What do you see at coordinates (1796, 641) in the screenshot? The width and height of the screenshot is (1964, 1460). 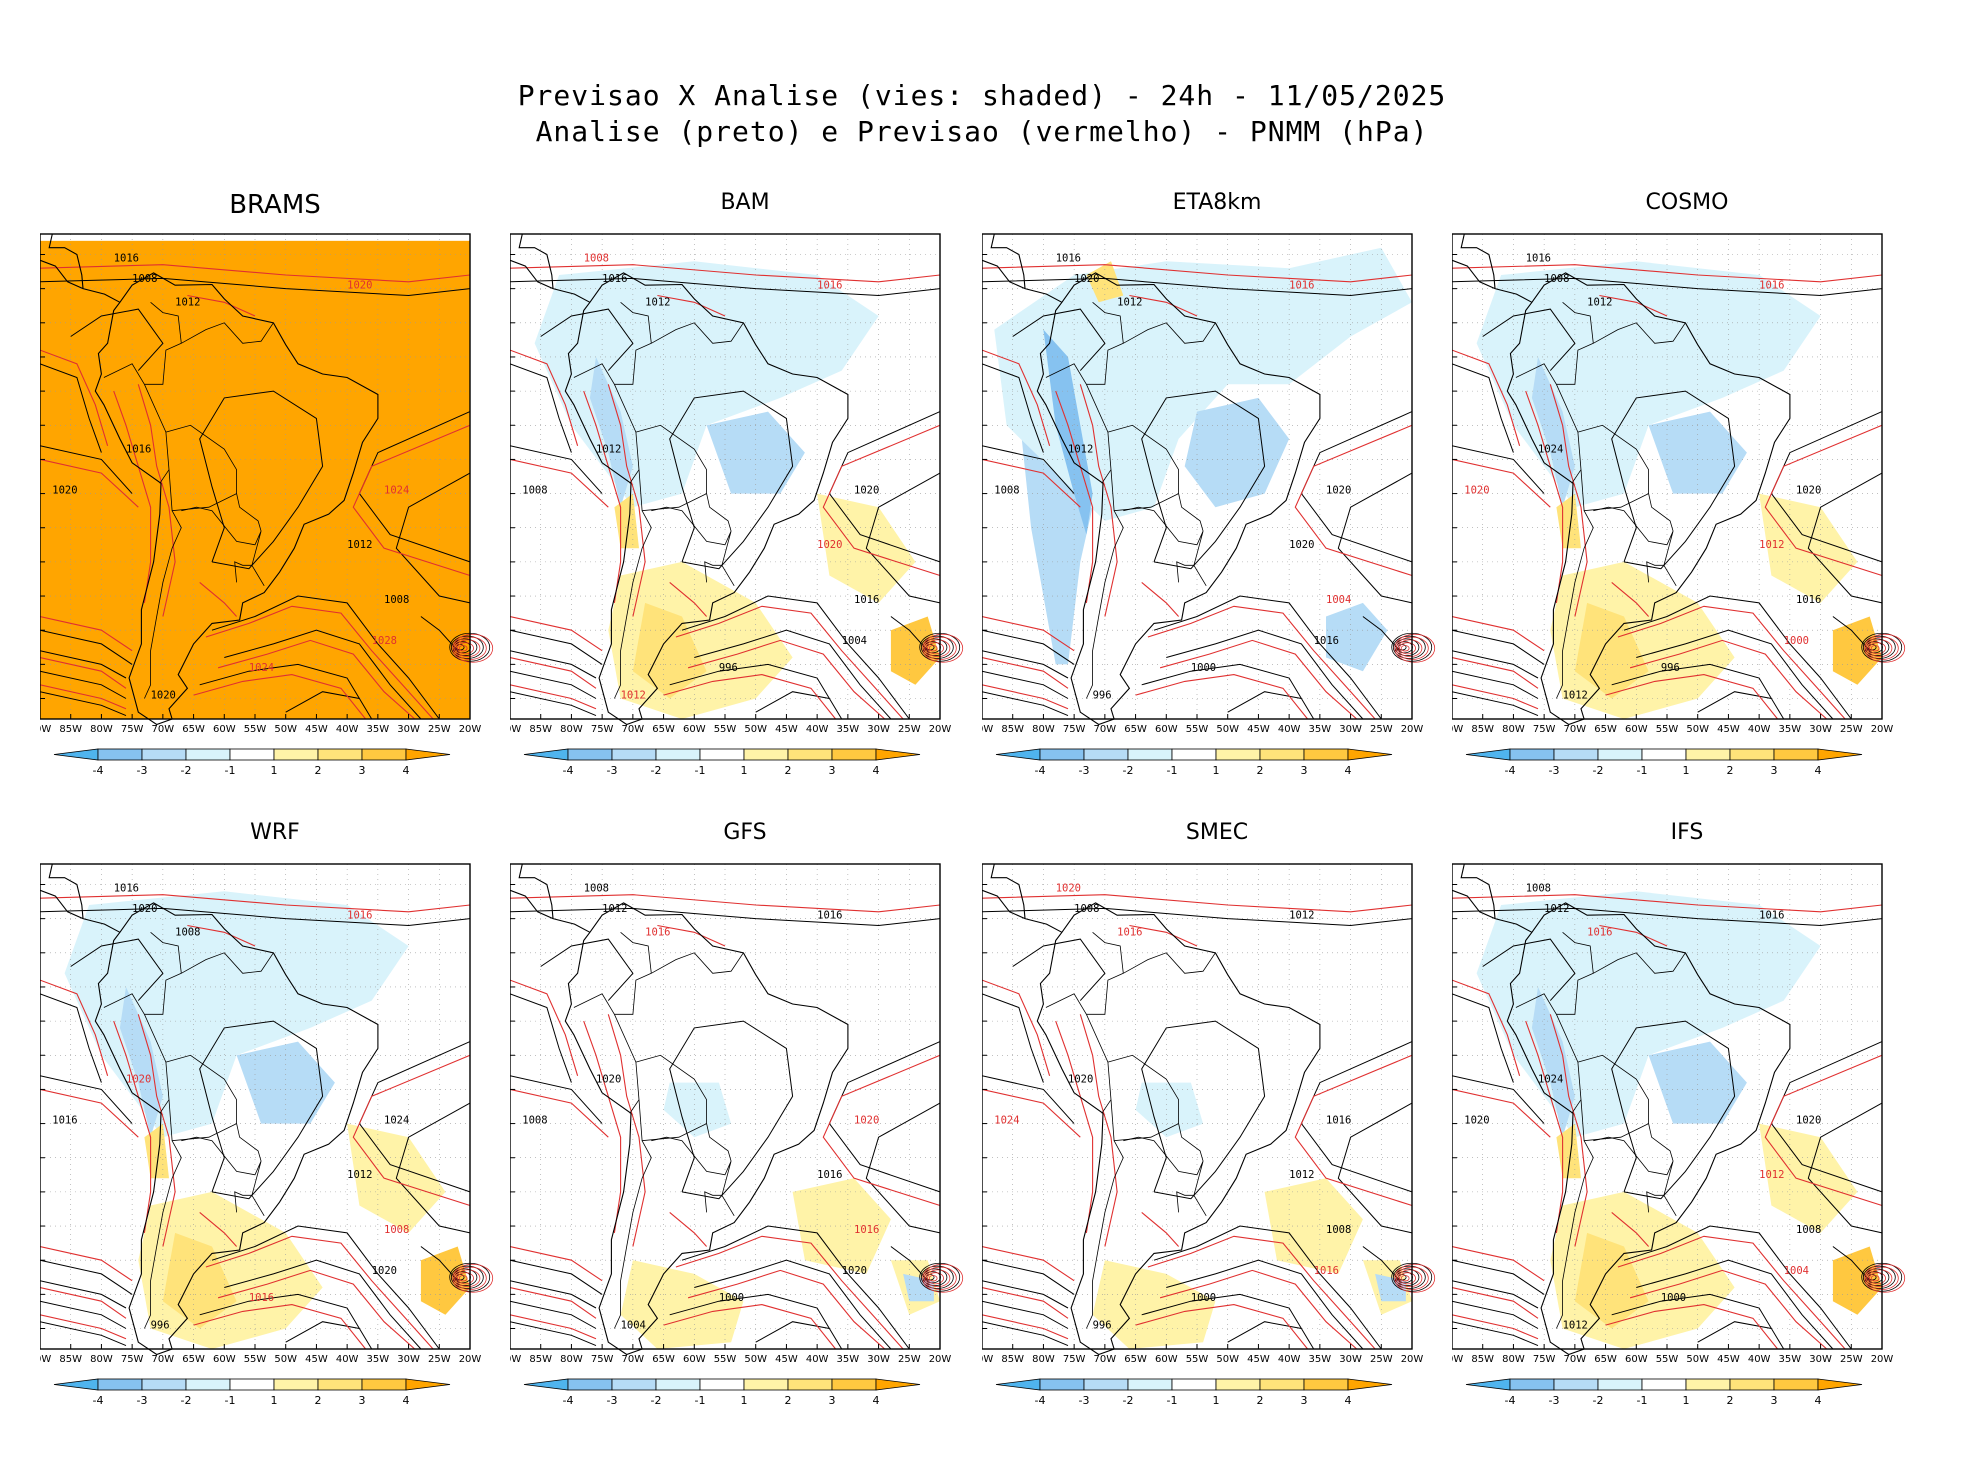 I see `isobar-label: 1000` at bounding box center [1796, 641].